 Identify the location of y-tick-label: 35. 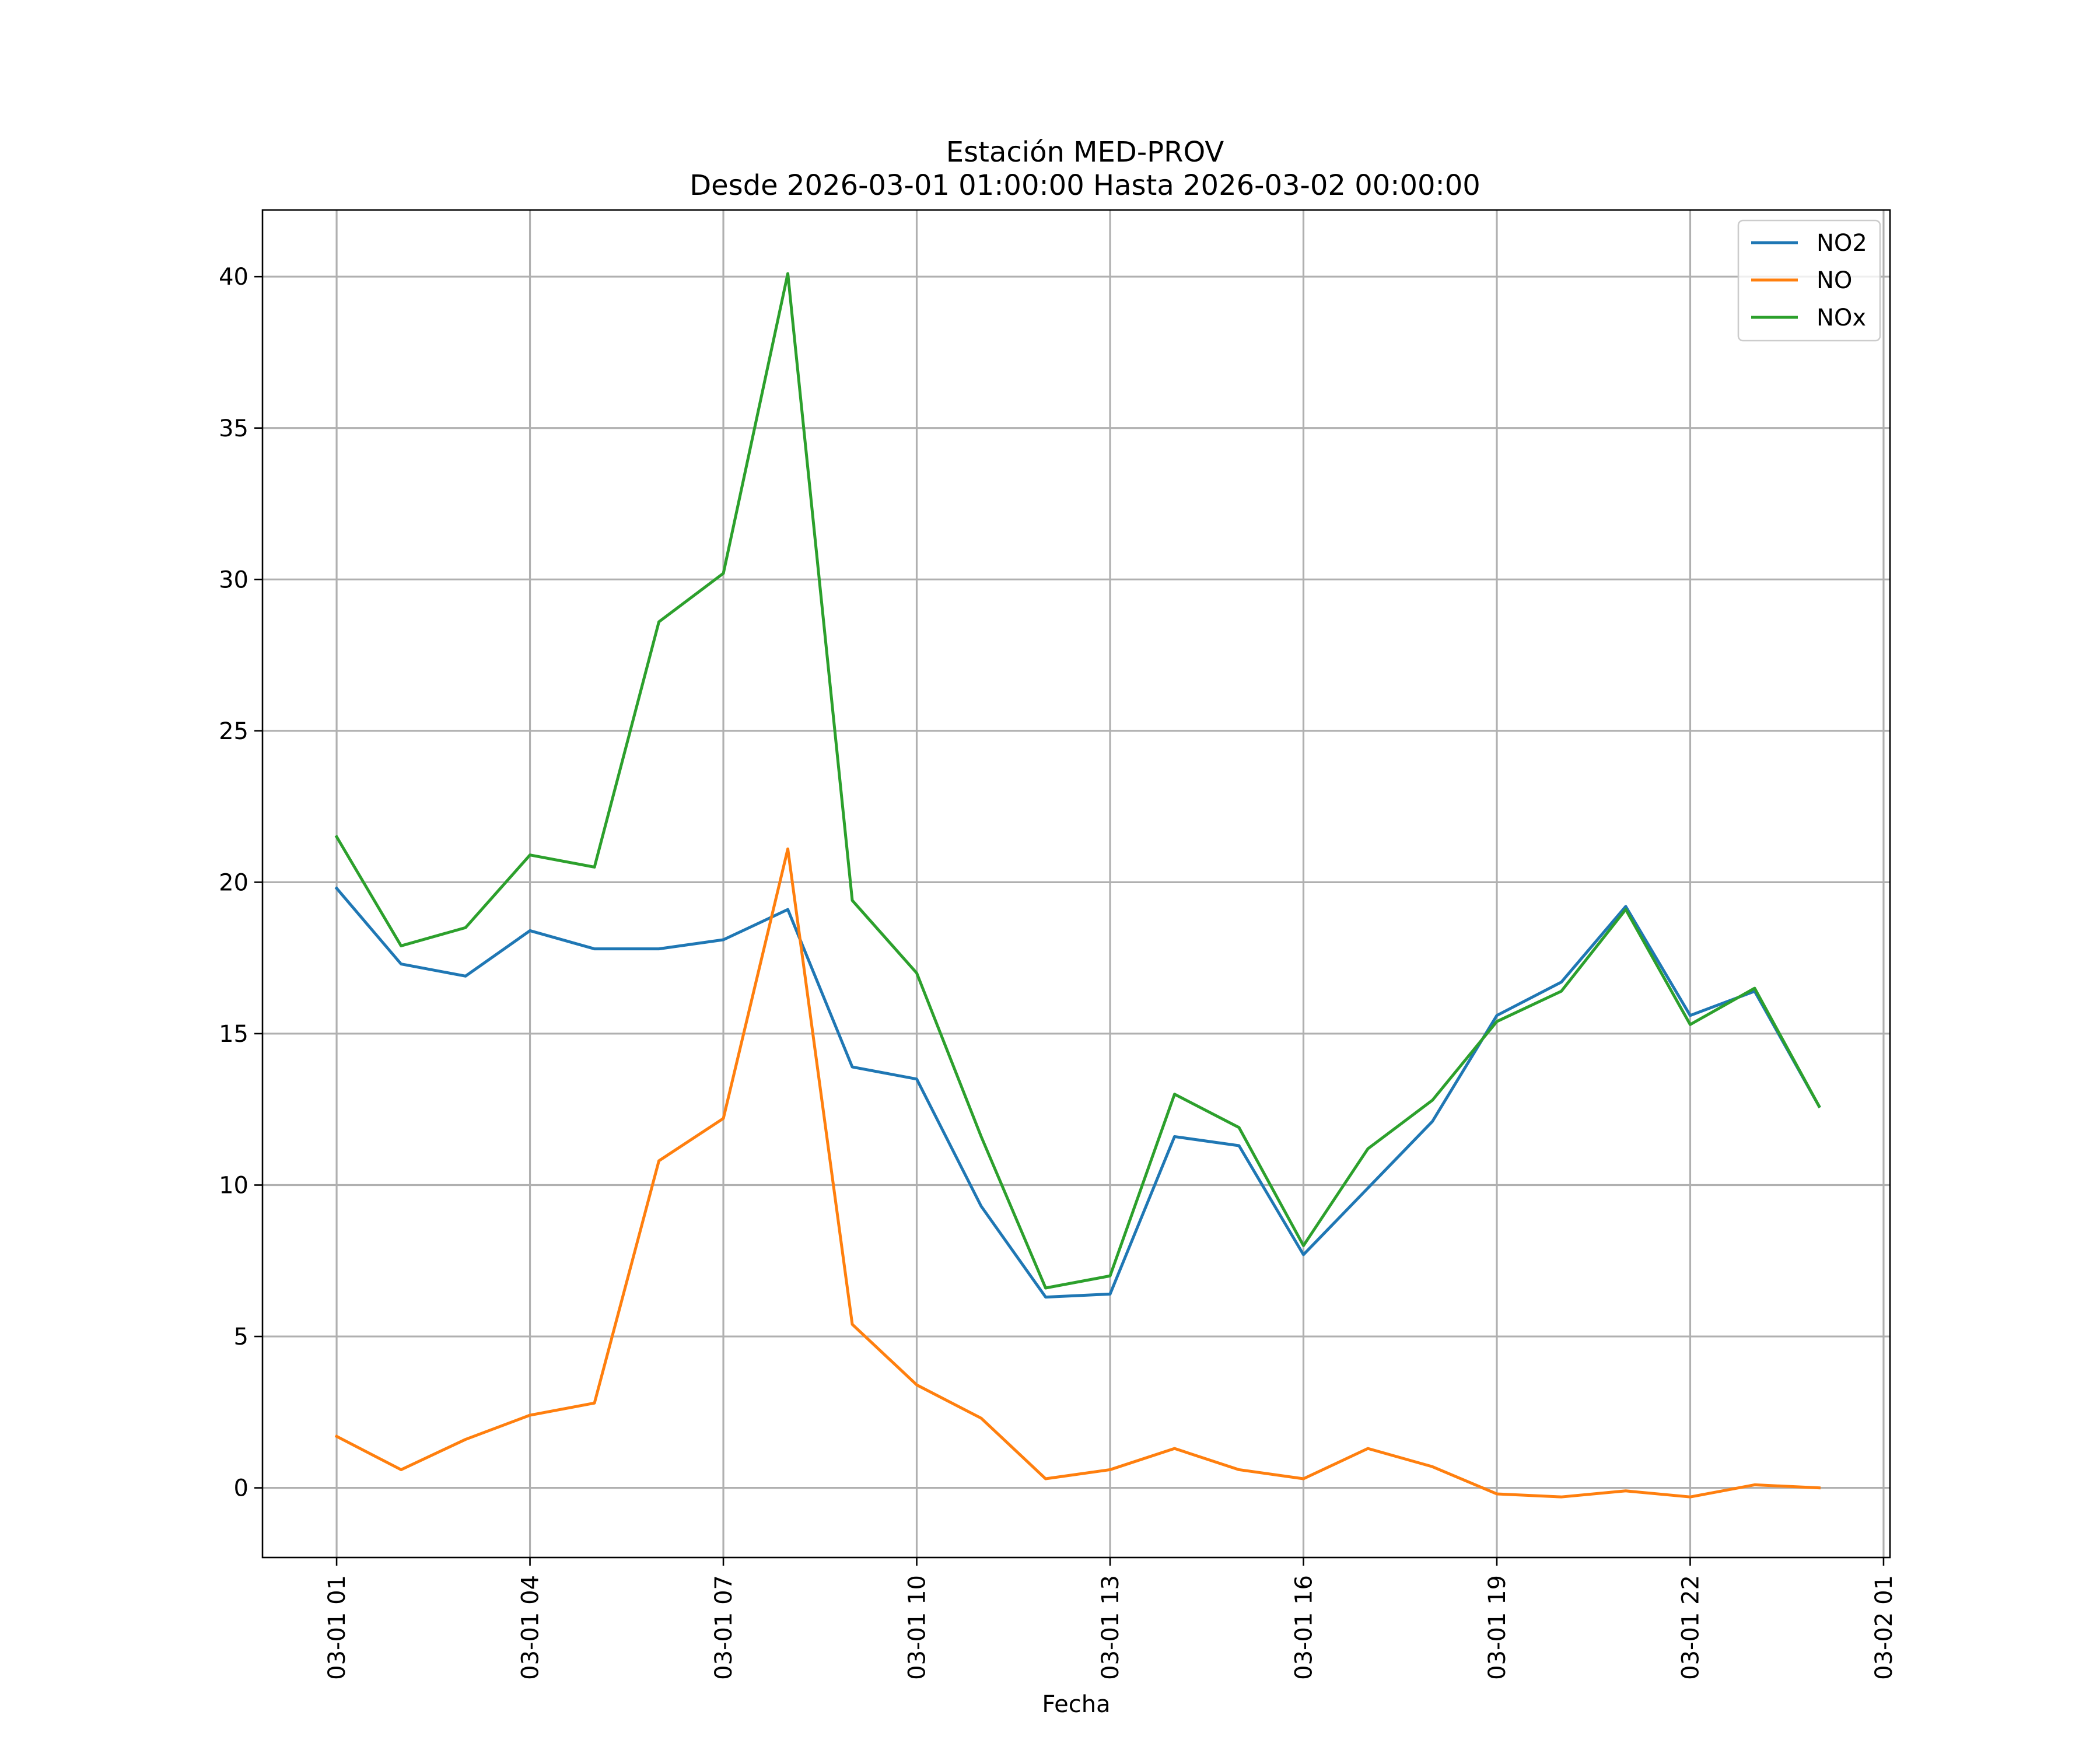
(234, 428).